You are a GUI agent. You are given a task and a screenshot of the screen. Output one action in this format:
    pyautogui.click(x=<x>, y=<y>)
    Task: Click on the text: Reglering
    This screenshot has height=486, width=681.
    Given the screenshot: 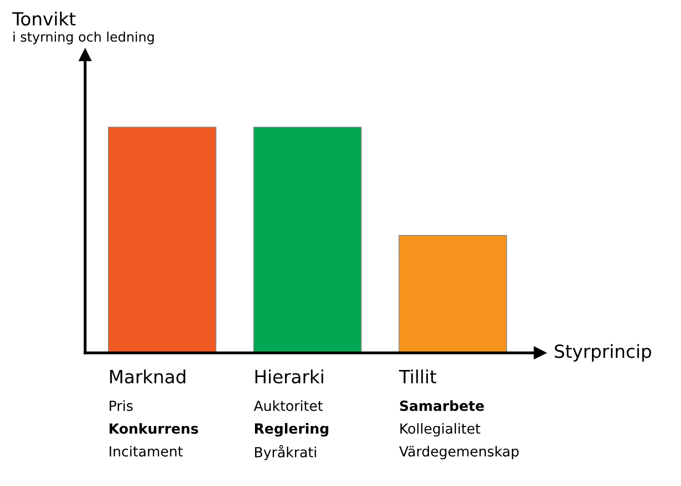 What is the action you would take?
    pyautogui.click(x=291, y=430)
    